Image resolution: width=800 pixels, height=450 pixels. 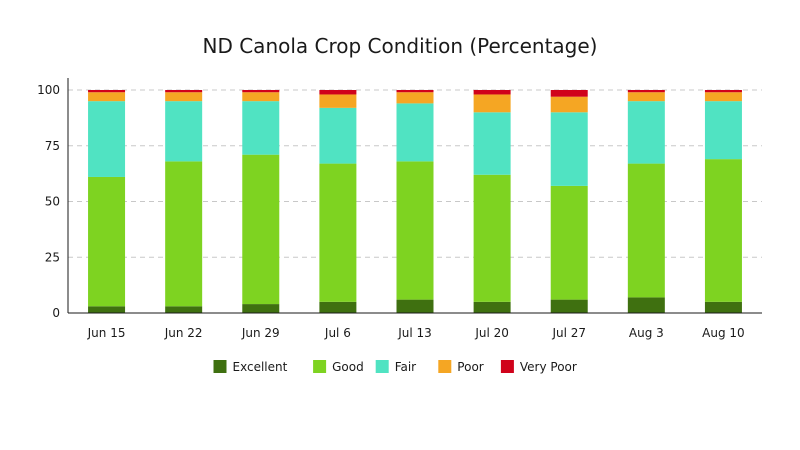 What do you see at coordinates (723, 333) in the screenshot?
I see `x-tick-label: Aug 10` at bounding box center [723, 333].